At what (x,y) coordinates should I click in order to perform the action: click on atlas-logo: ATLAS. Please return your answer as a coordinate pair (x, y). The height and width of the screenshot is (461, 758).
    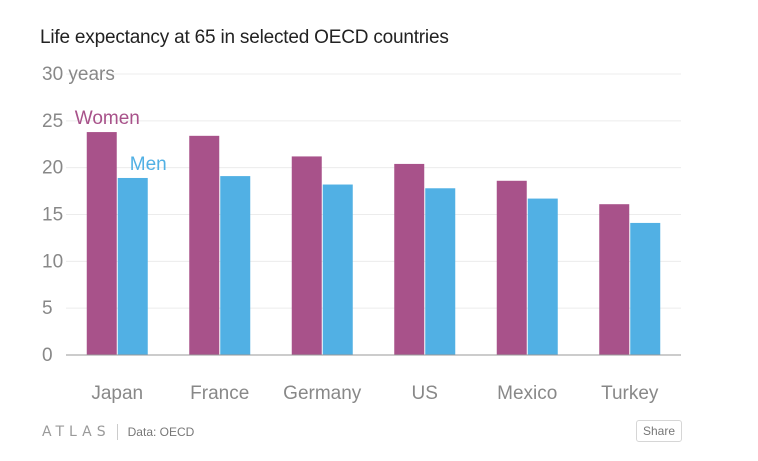
    Looking at the image, I should click on (76, 432).